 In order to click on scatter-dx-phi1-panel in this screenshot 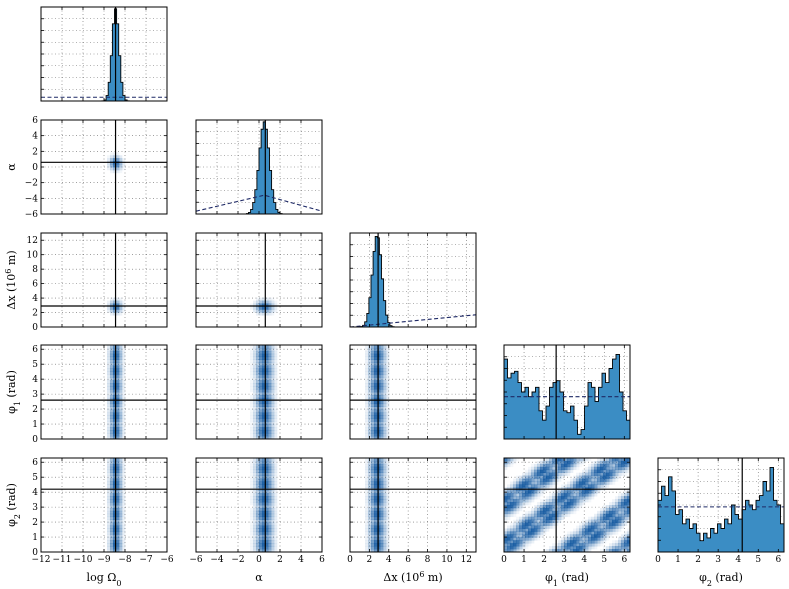, I will do `click(413, 392)`.